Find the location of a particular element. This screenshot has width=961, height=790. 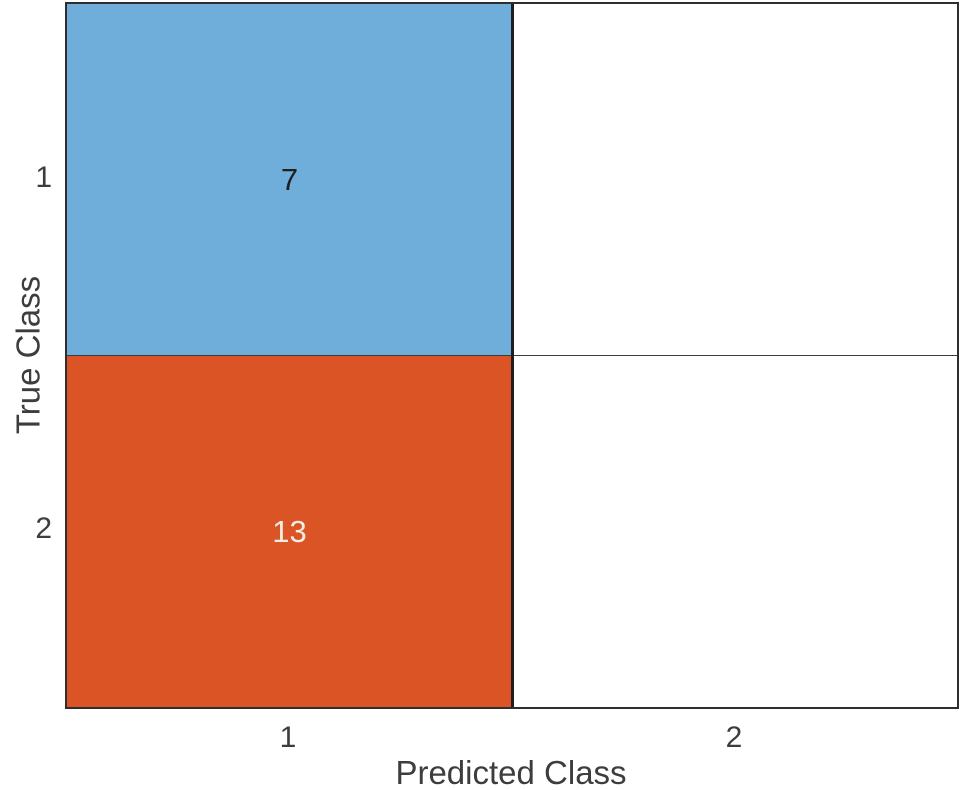

cell-value-label: 7 is located at coordinates (289, 180).